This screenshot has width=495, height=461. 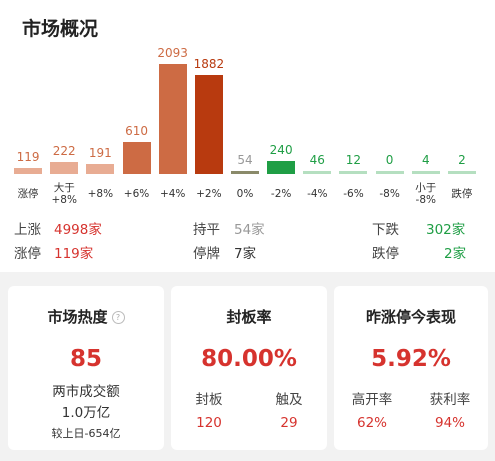 I want to click on bar-value-label: 0, so click(x=389, y=160).